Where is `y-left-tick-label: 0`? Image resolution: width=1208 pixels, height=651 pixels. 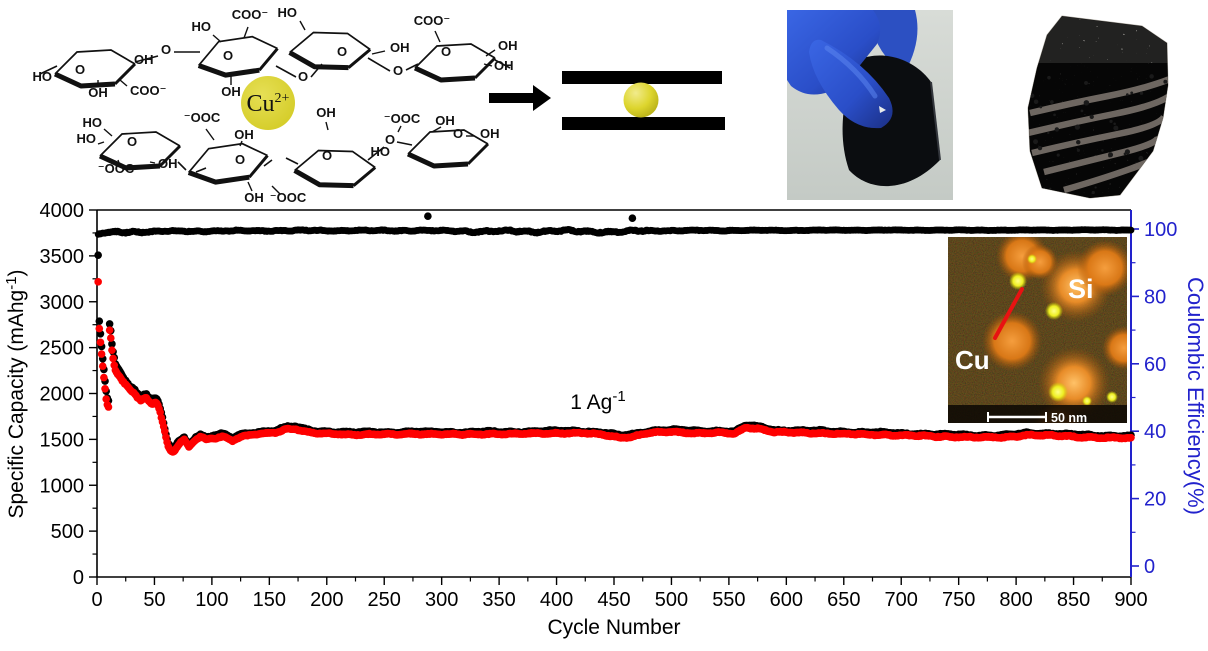 y-left-tick-label: 0 is located at coordinates (78, 578).